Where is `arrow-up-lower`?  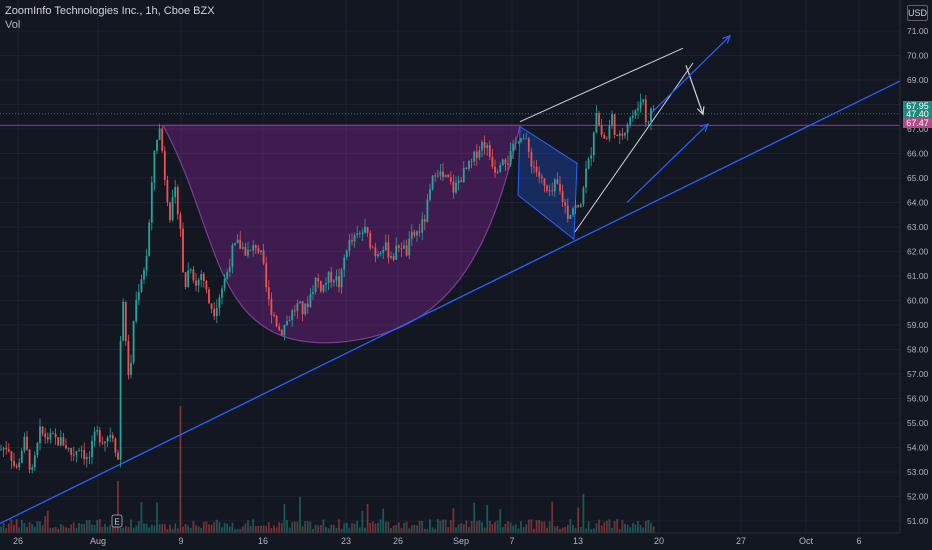
arrow-up-lower is located at coordinates (667, 163).